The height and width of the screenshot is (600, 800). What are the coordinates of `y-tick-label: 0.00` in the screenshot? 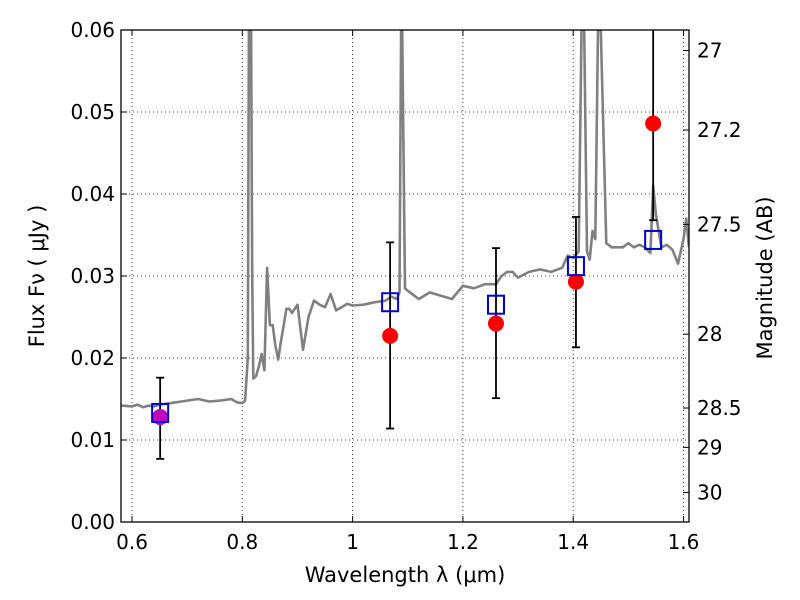 It's located at (92, 522).